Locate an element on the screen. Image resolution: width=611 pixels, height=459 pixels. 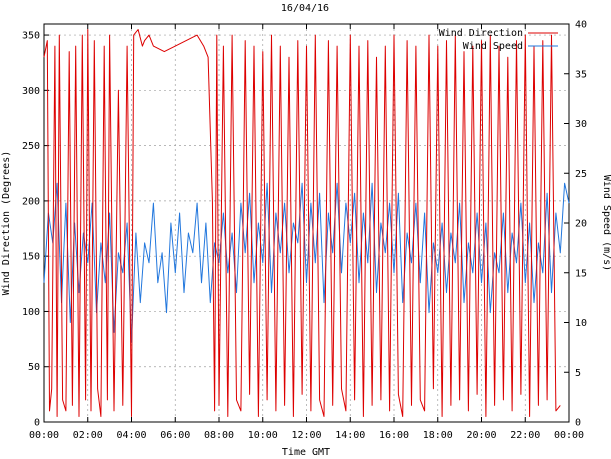
x-tick-label: 16:00 is located at coordinates (394, 435).